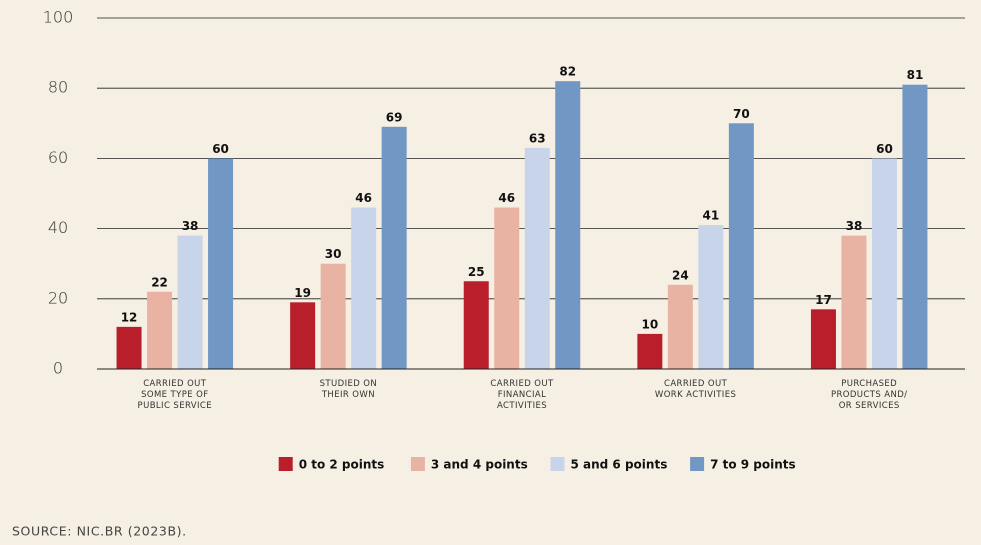 The image size is (981, 545). Describe the element at coordinates (741, 114) in the screenshot. I see `data-label: 70` at that location.